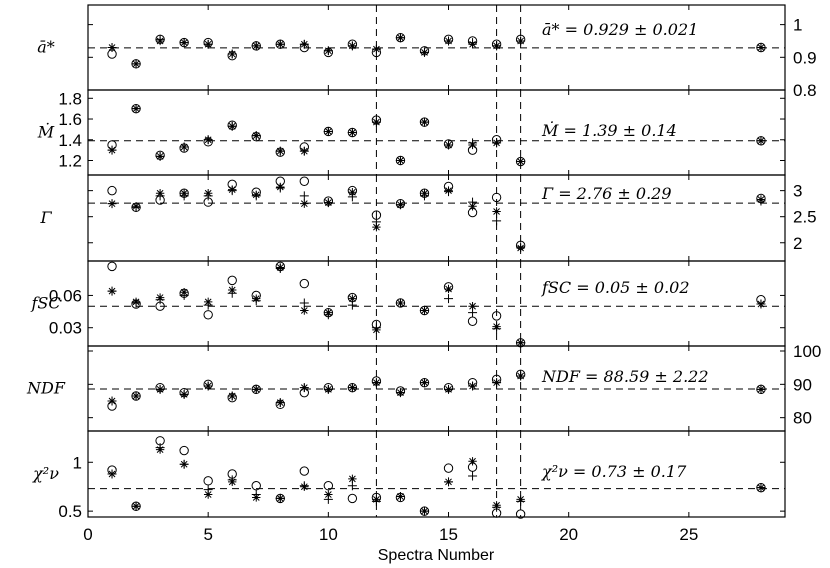 The height and width of the screenshot is (568, 830). What do you see at coordinates (436, 555) in the screenshot?
I see `x-axis-label: Spectra Number` at bounding box center [436, 555].